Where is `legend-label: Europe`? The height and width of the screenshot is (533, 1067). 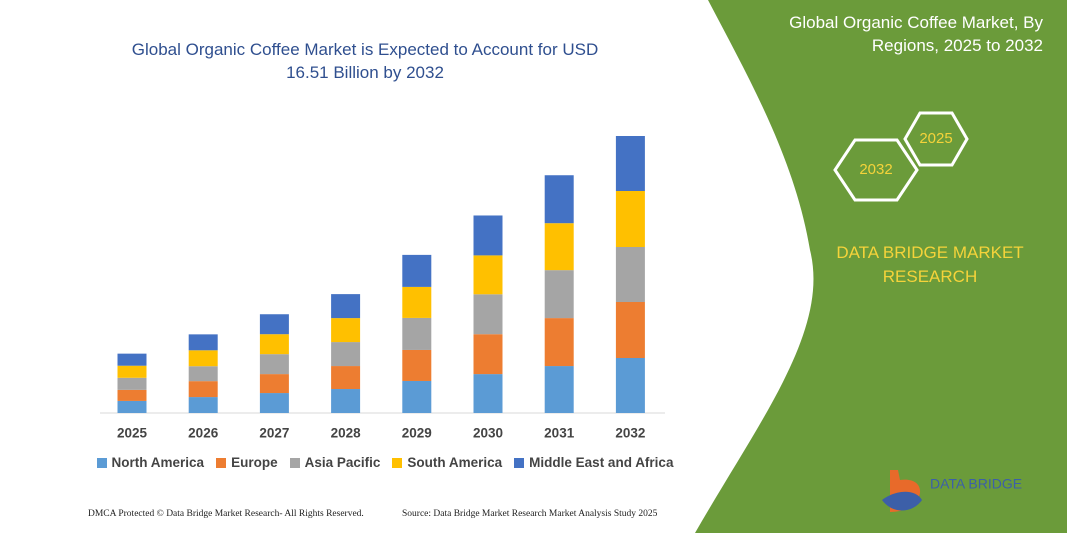
legend-label: Europe is located at coordinates (254, 462).